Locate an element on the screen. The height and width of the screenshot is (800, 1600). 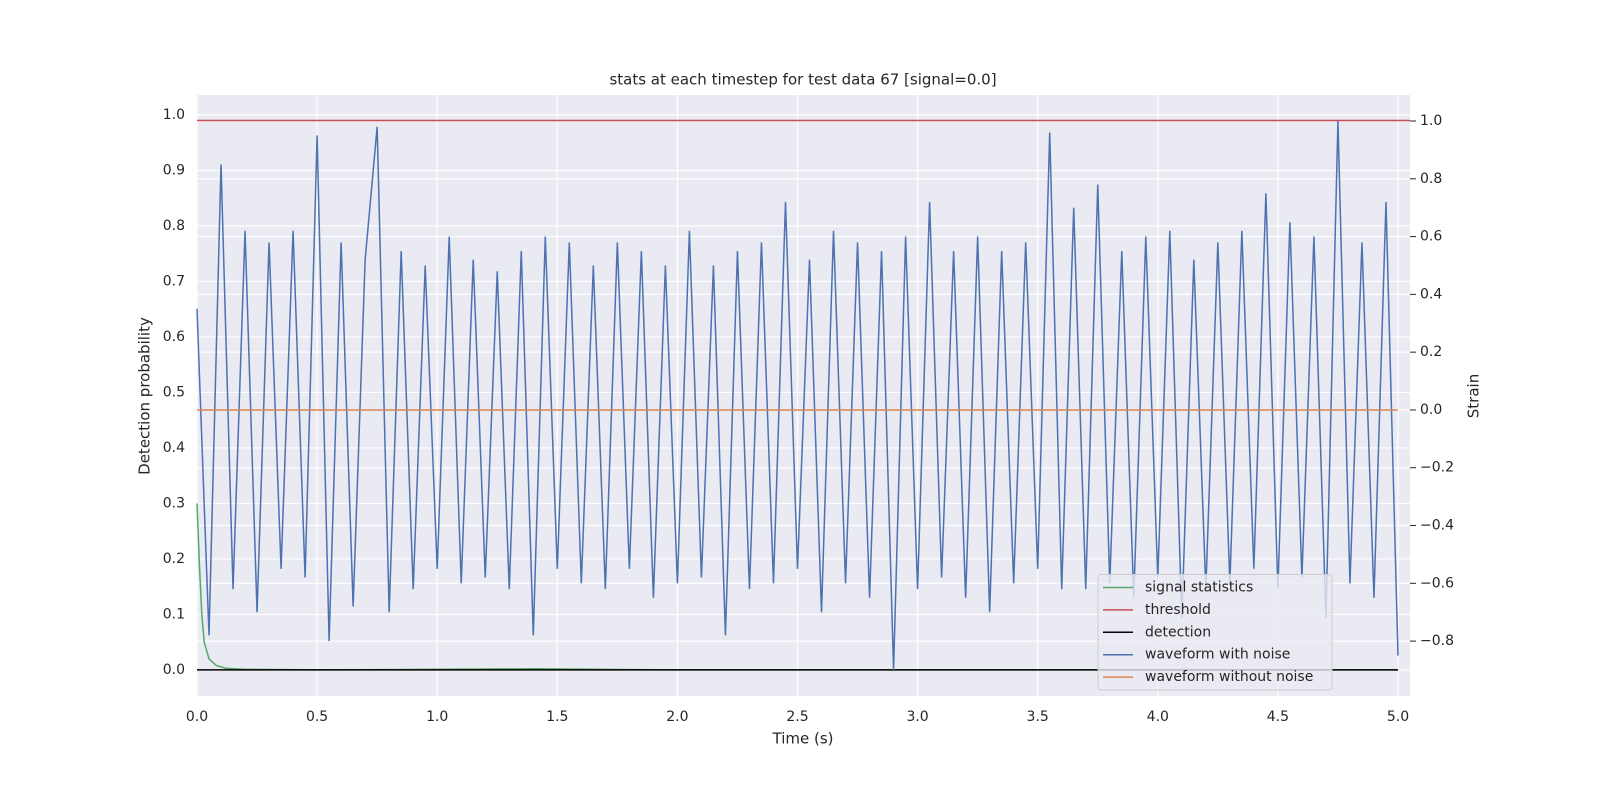
y-tick-label: 0.8 is located at coordinates (174, 226).